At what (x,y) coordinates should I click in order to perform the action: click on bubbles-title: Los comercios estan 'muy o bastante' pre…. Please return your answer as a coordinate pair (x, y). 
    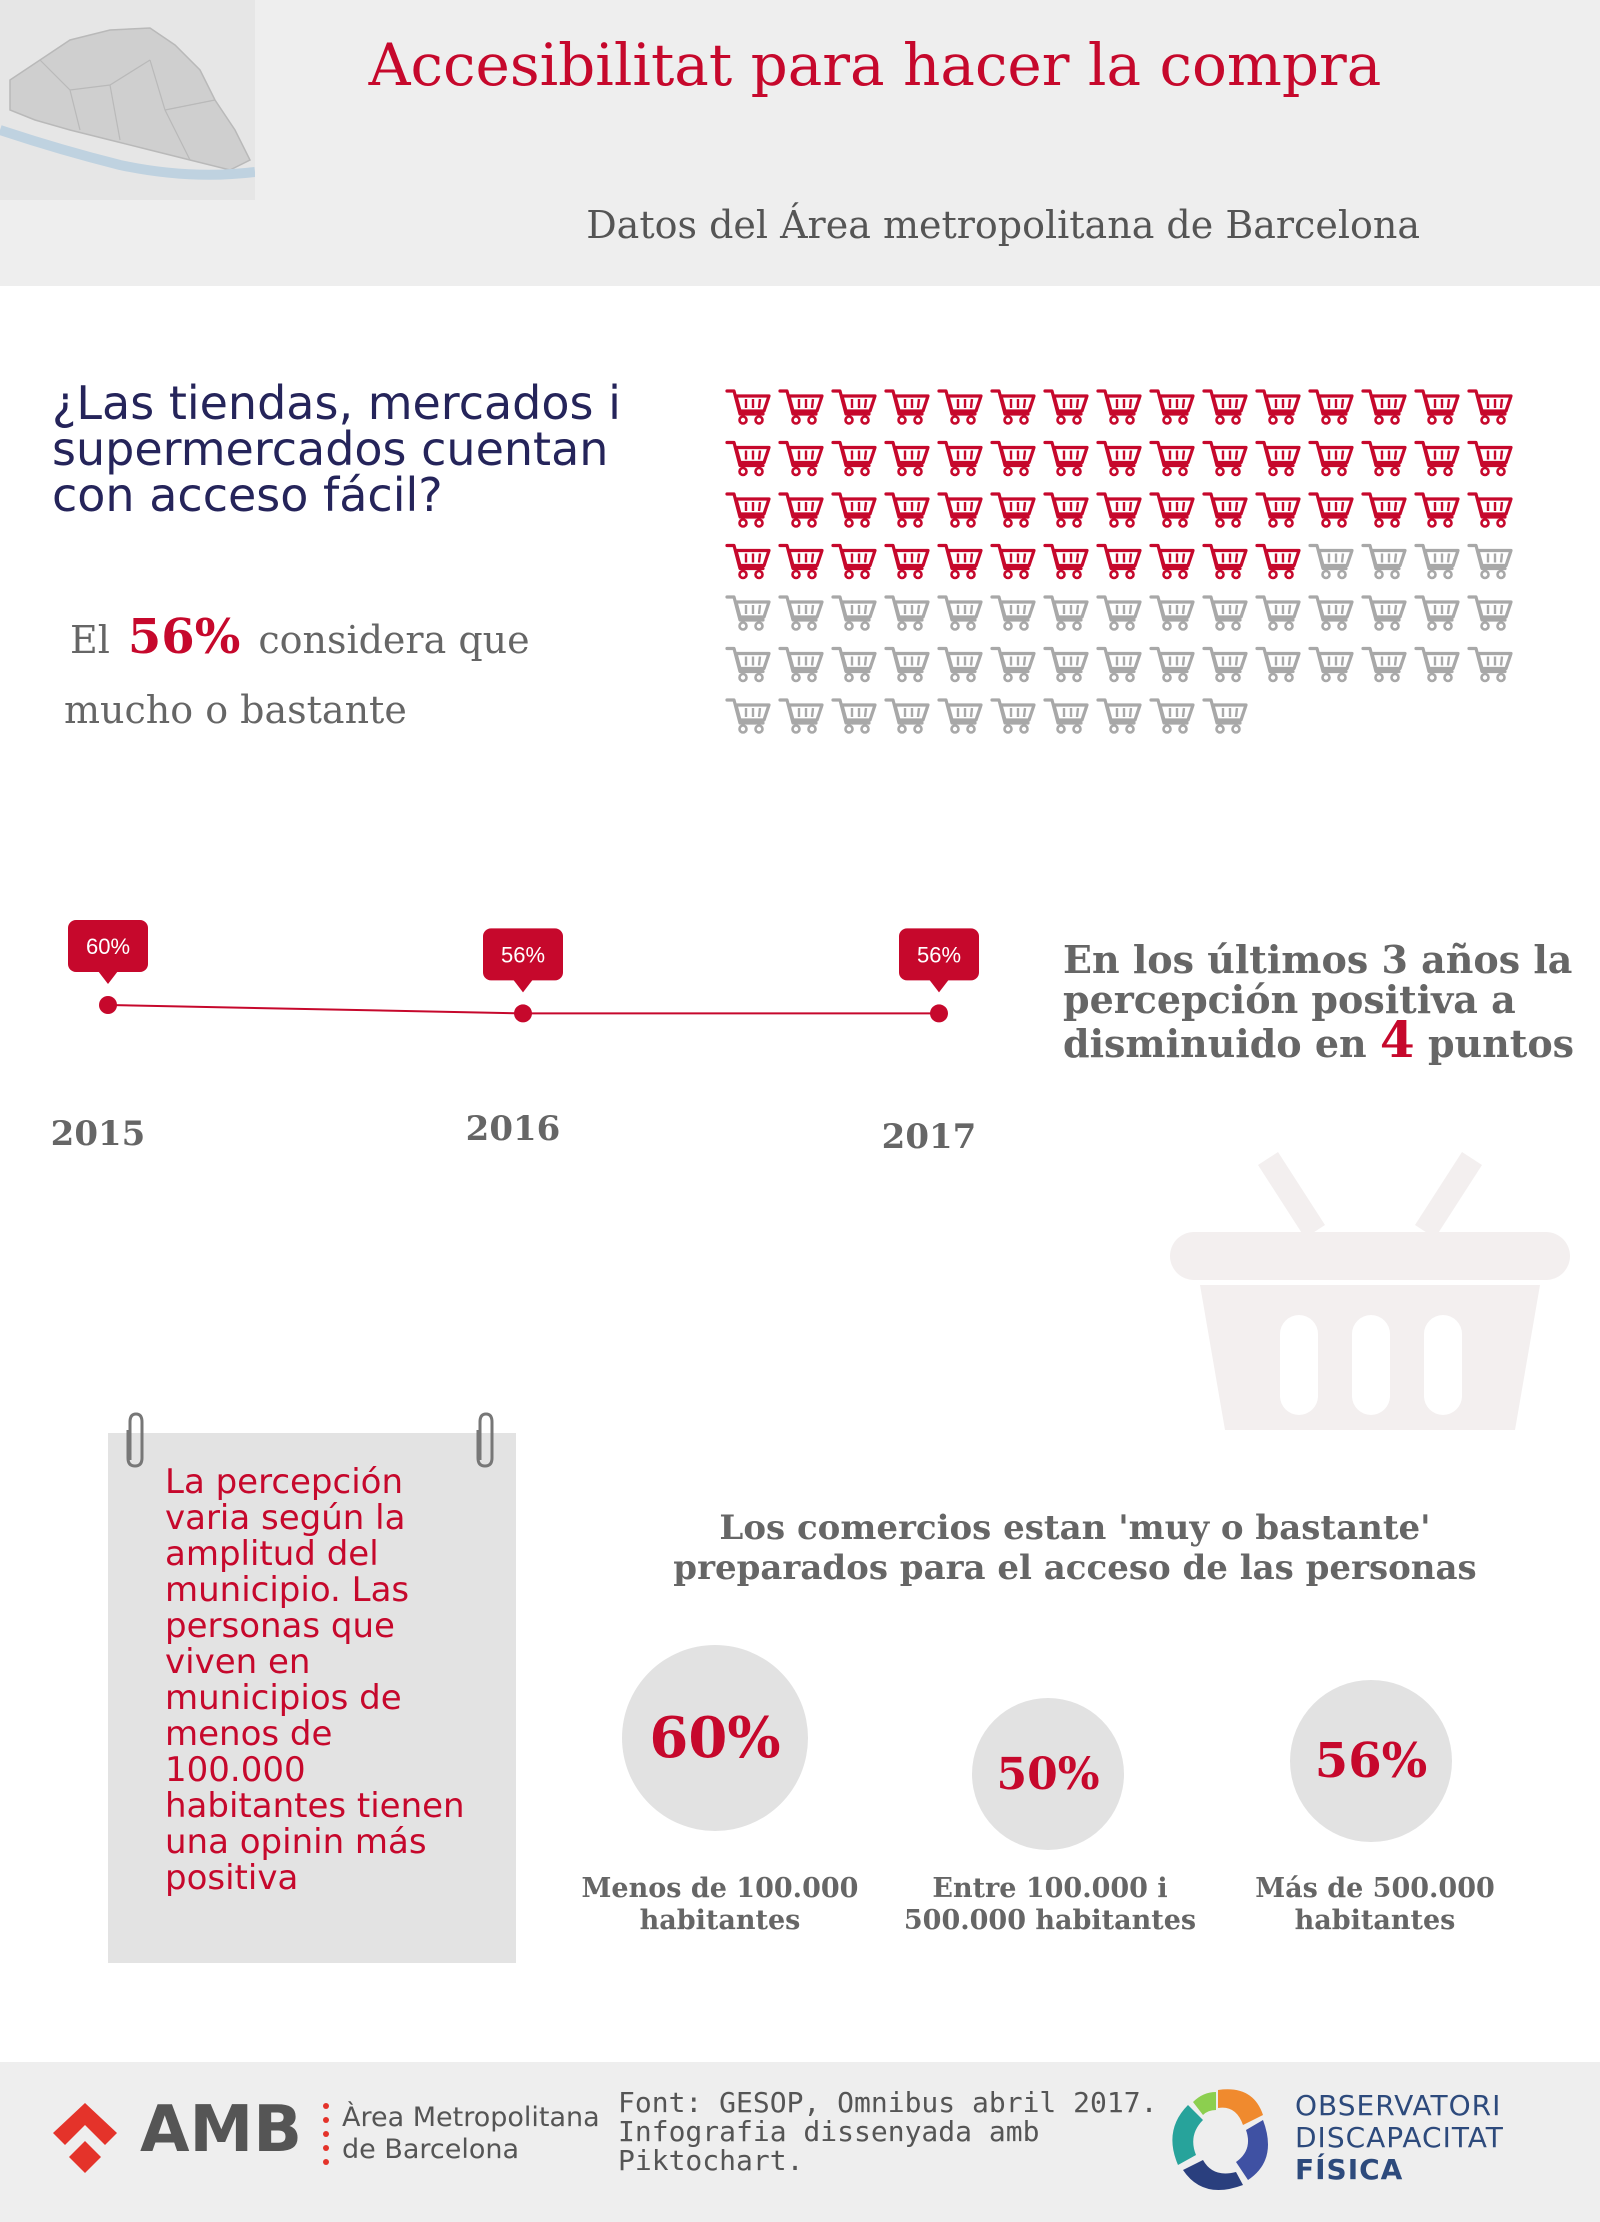
    Looking at the image, I should click on (1075, 1548).